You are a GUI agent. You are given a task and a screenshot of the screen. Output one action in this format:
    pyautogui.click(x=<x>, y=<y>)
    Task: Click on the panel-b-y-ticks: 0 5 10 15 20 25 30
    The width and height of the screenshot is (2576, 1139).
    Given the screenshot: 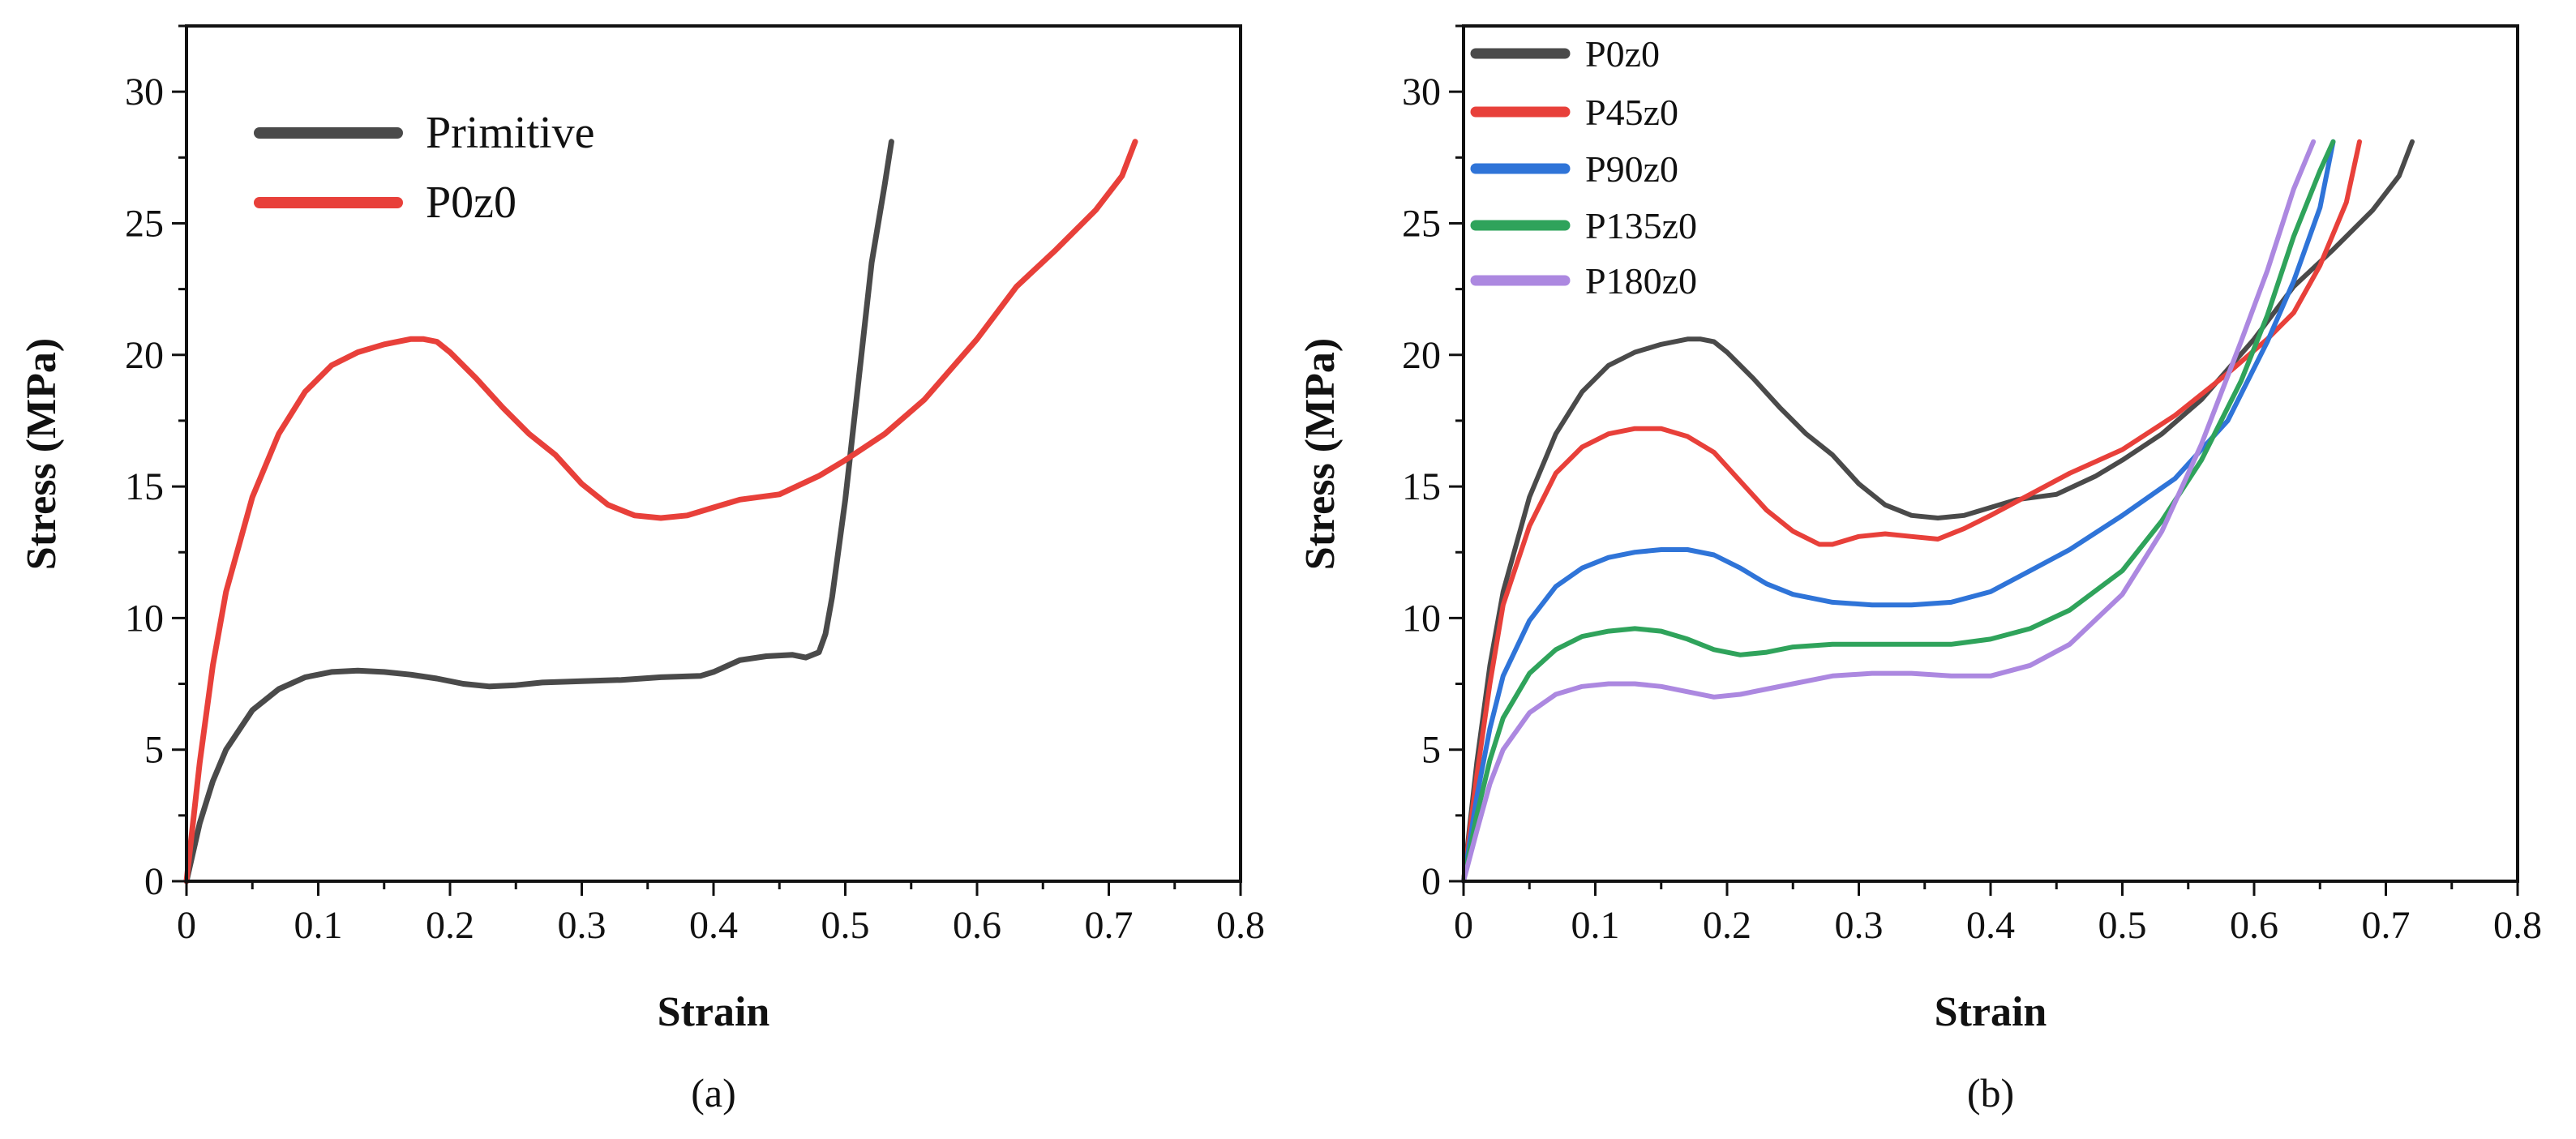 What is the action you would take?
    pyautogui.click(x=1433, y=463)
    